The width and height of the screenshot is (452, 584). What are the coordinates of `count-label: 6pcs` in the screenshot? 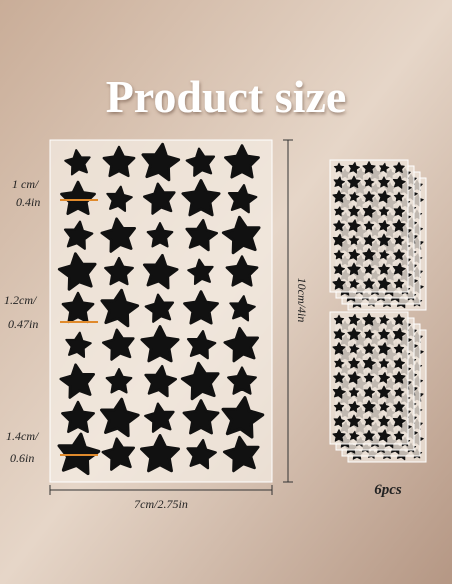 It's located at (388, 490).